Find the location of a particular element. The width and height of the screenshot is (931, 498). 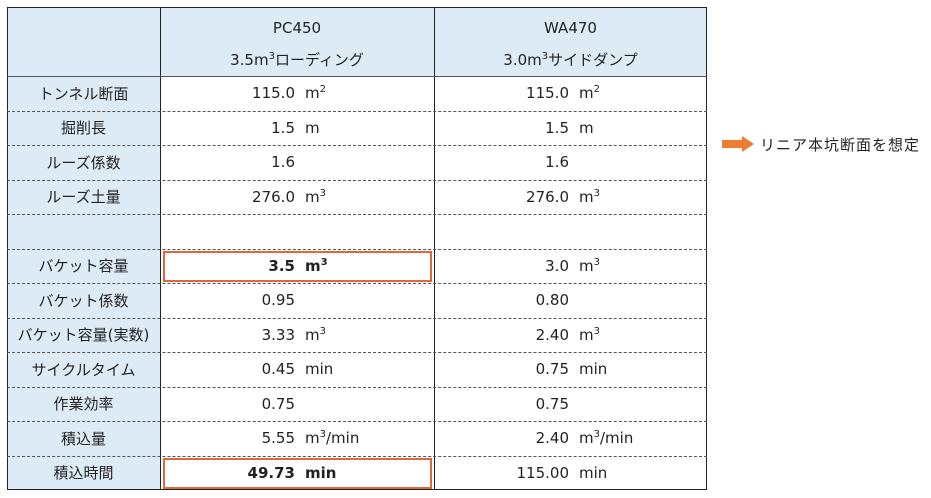

spec-base: 3.0m is located at coordinates (522, 60).